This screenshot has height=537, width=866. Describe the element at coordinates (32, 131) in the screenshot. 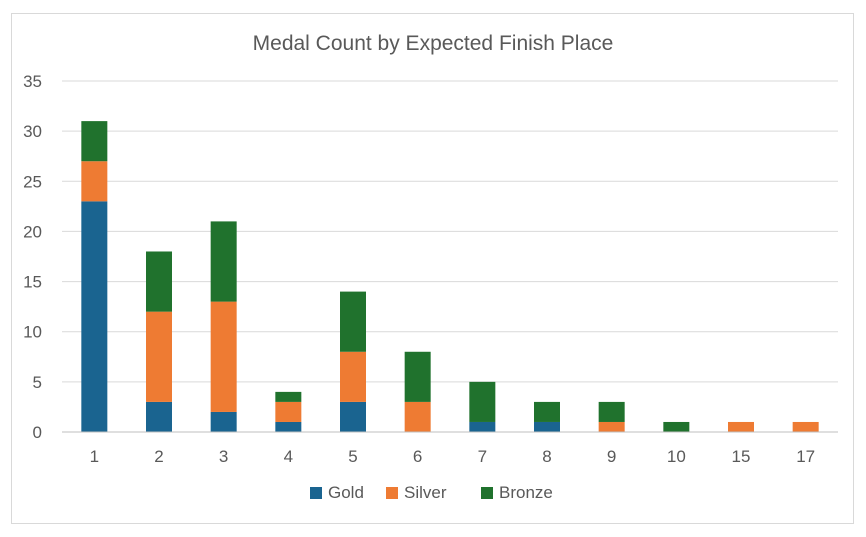

I see `y-tick-label: 30` at that location.